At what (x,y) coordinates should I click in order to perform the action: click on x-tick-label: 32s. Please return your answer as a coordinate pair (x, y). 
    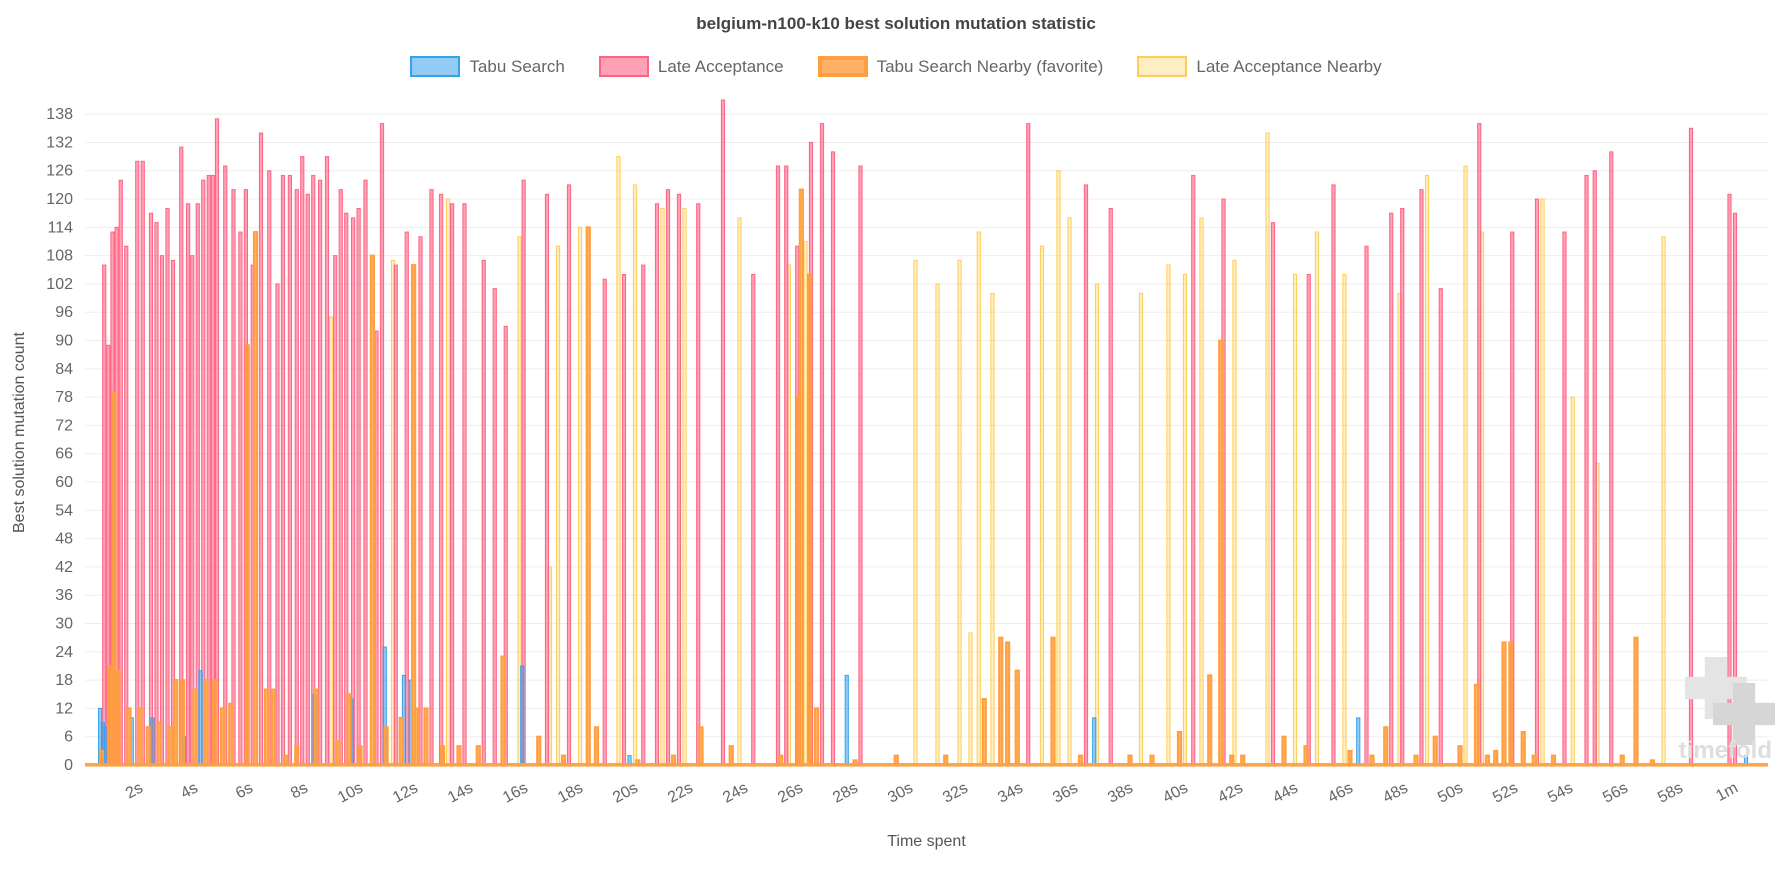
    Looking at the image, I should click on (955, 793).